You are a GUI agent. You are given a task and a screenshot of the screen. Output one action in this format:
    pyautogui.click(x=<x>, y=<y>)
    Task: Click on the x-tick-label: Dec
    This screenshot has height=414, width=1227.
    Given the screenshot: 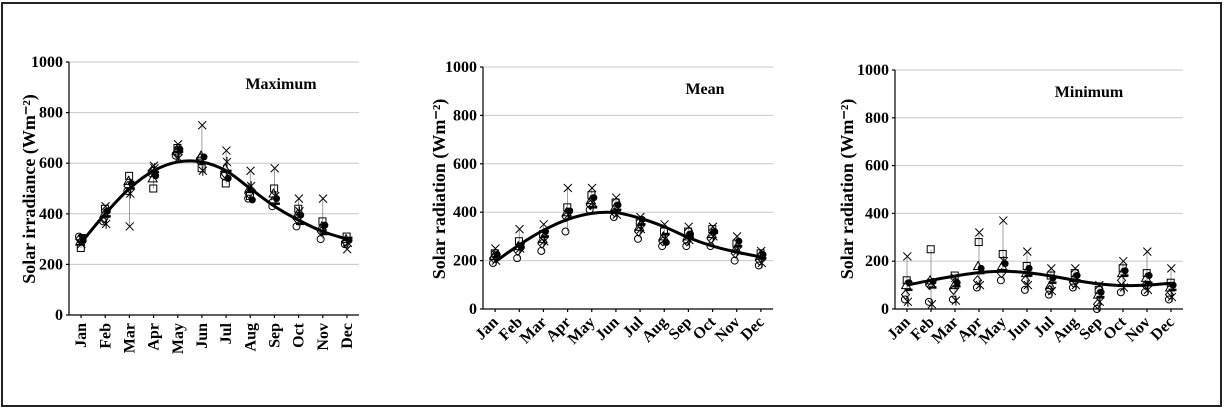 What is the action you would take?
    pyautogui.click(x=347, y=336)
    